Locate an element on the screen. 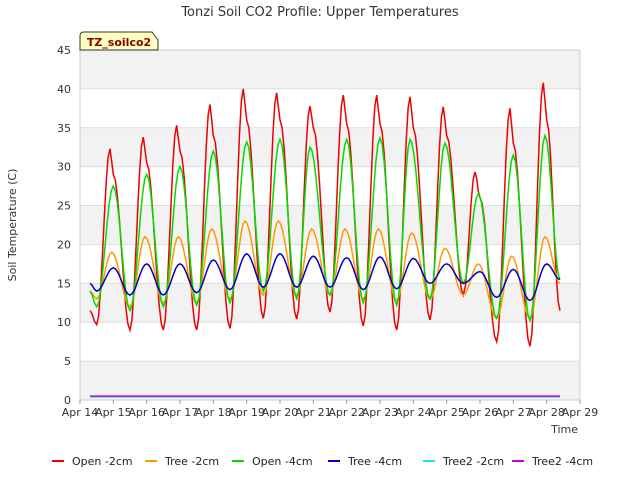  x-tick-label: Apr 16 is located at coordinates (146, 412).